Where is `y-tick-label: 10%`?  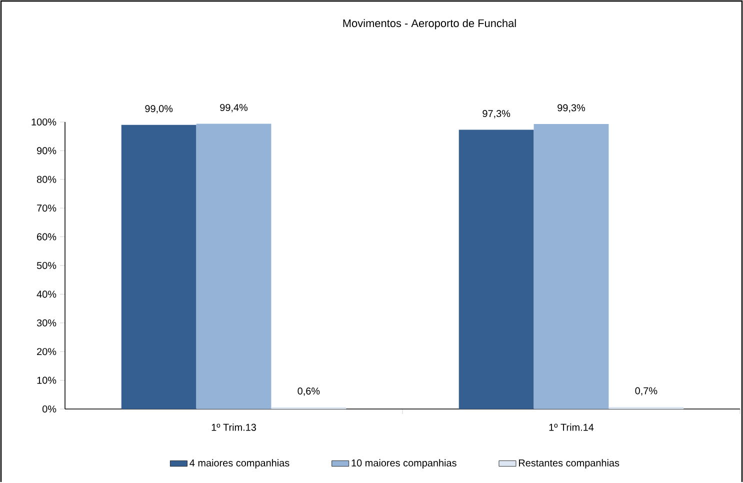
y-tick-label: 10% is located at coordinates (46, 380).